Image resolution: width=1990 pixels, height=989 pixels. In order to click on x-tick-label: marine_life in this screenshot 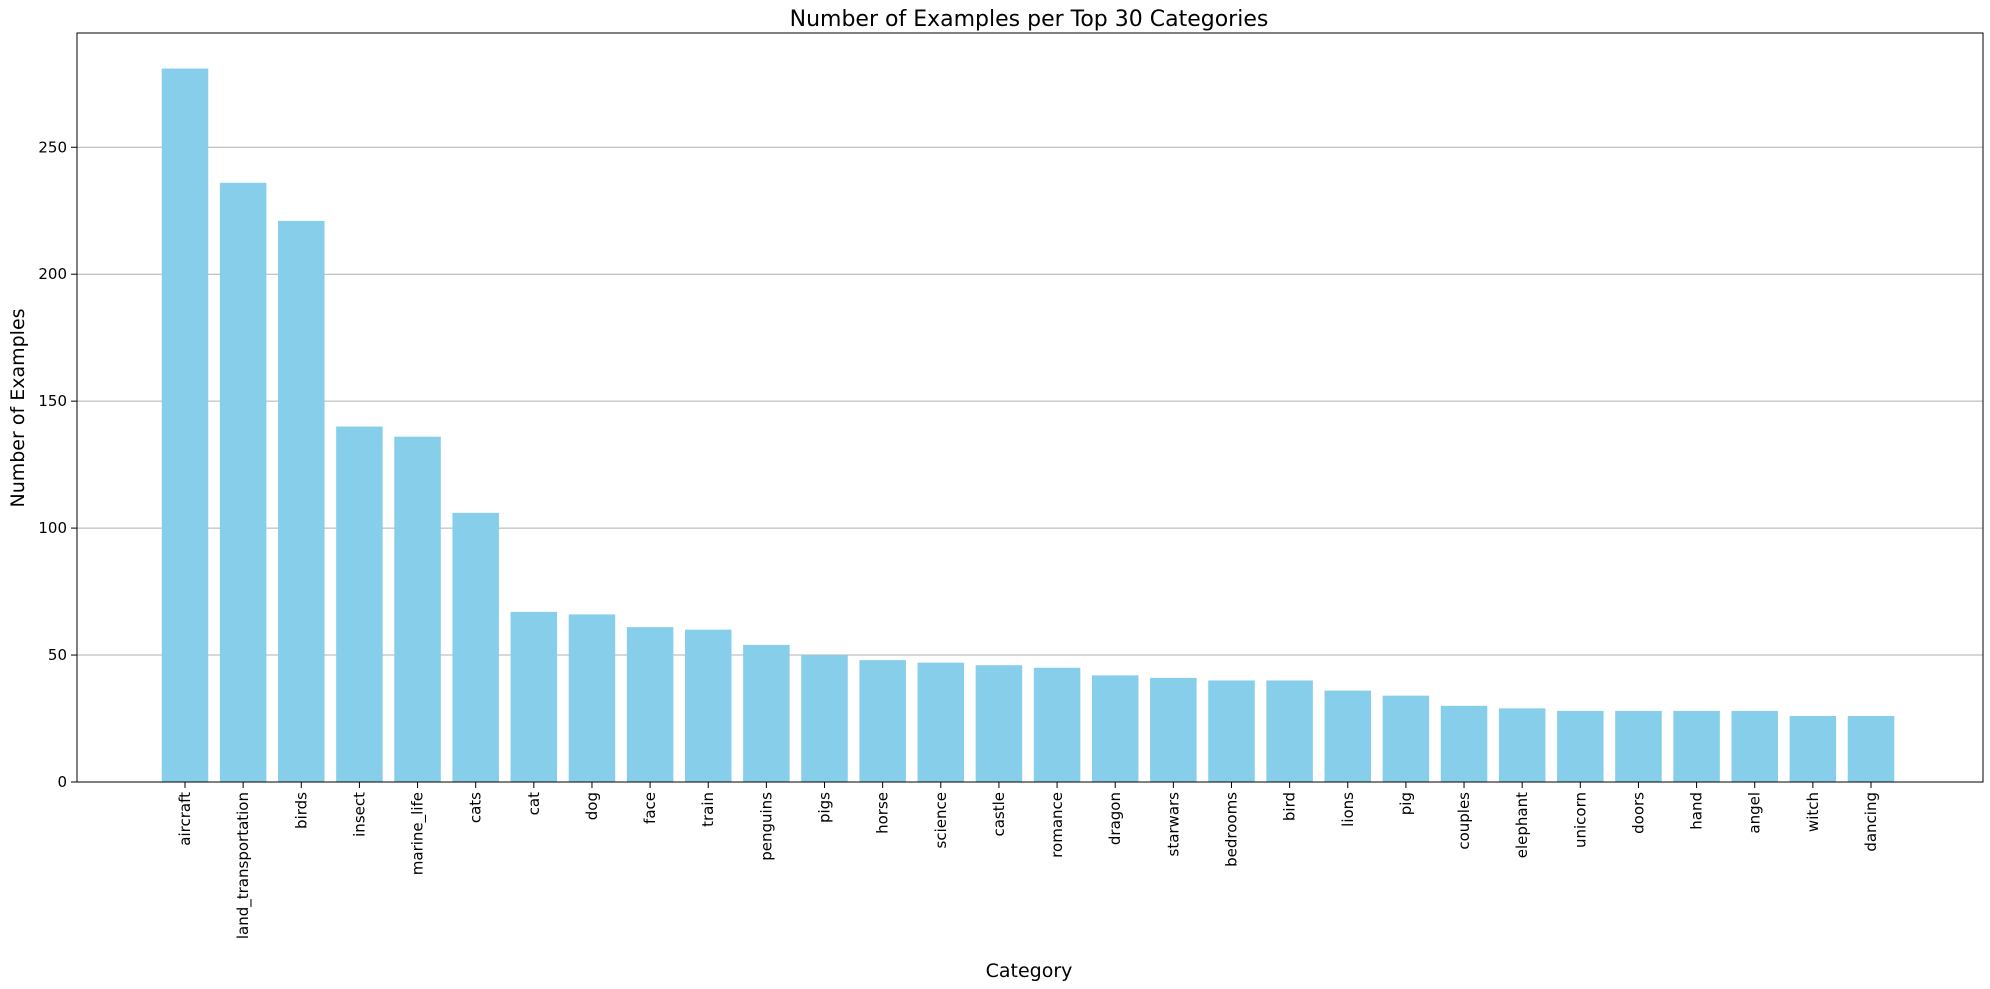, I will do `click(418, 833)`.